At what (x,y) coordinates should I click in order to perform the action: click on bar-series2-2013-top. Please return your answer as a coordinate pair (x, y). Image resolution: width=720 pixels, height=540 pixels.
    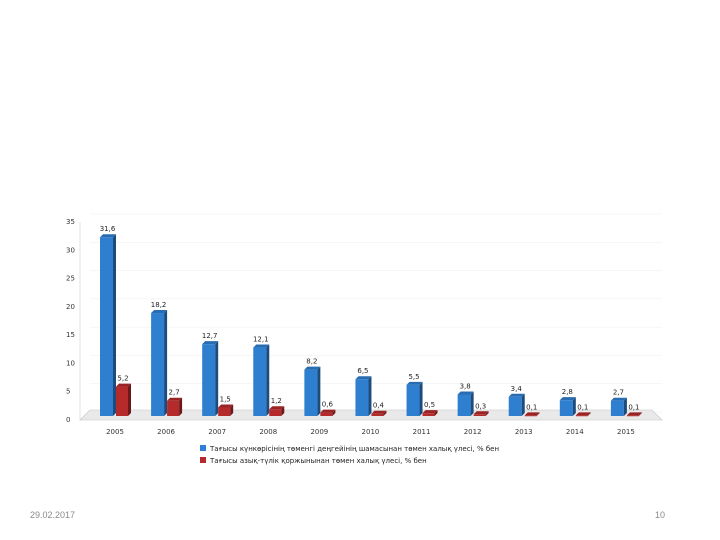
    Looking at the image, I should click on (532, 414).